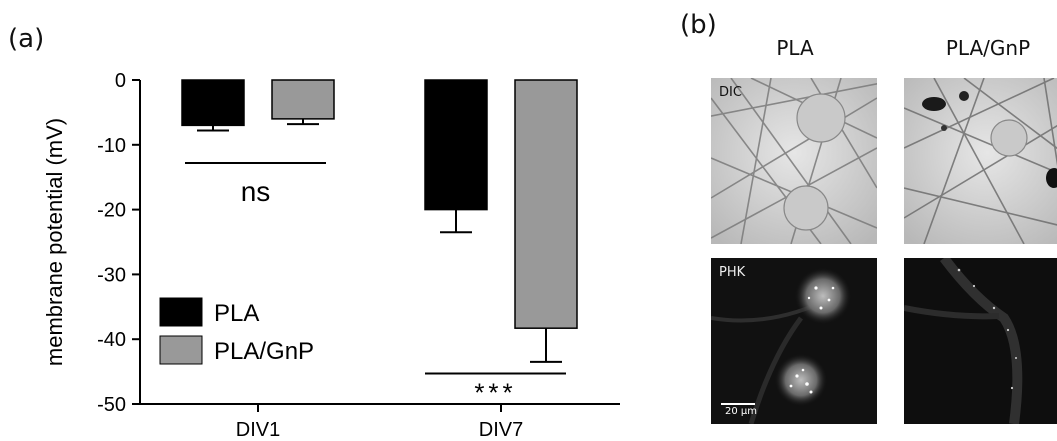 The width and height of the screenshot is (1057, 441). What do you see at coordinates (732, 272) in the screenshot?
I see `phk-row-label: PHK` at bounding box center [732, 272].